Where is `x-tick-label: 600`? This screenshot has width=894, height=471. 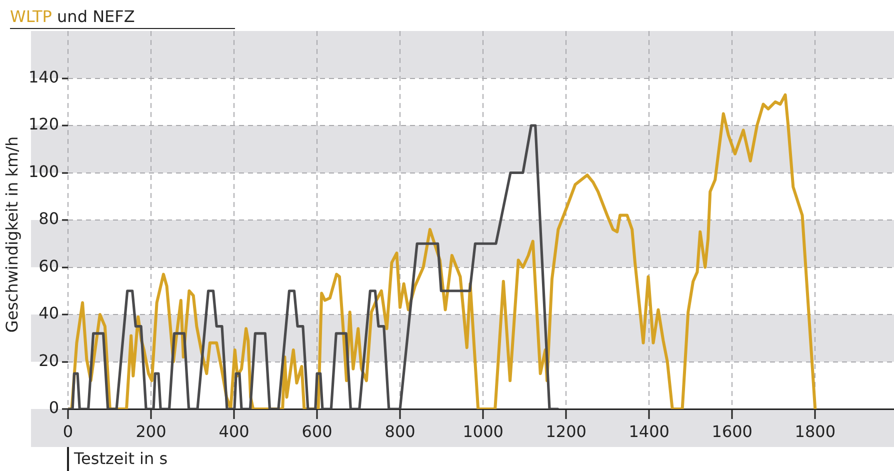
x-tick-label: 600 is located at coordinates (317, 431).